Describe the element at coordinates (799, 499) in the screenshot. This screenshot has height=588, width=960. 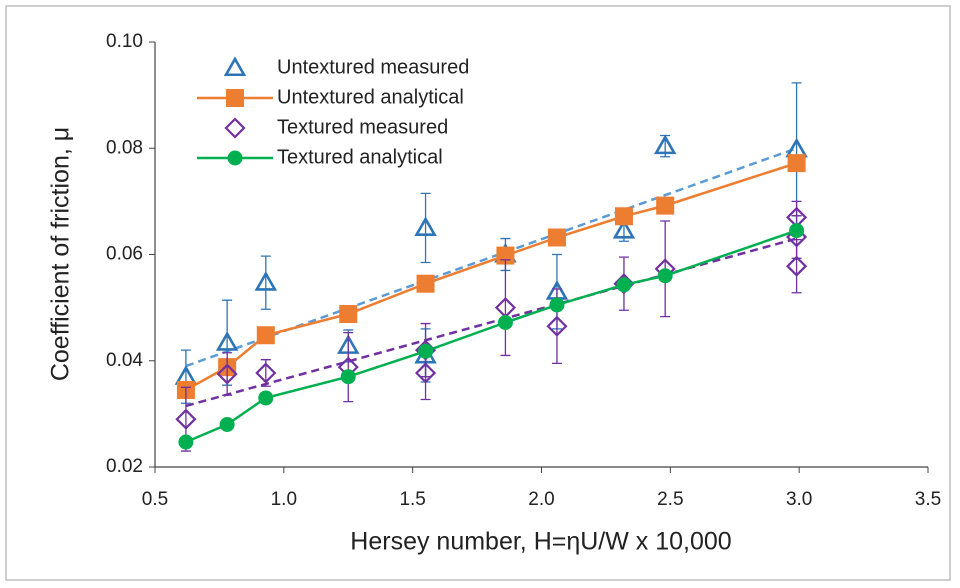
I see `x-tick-label: 3.0` at that location.